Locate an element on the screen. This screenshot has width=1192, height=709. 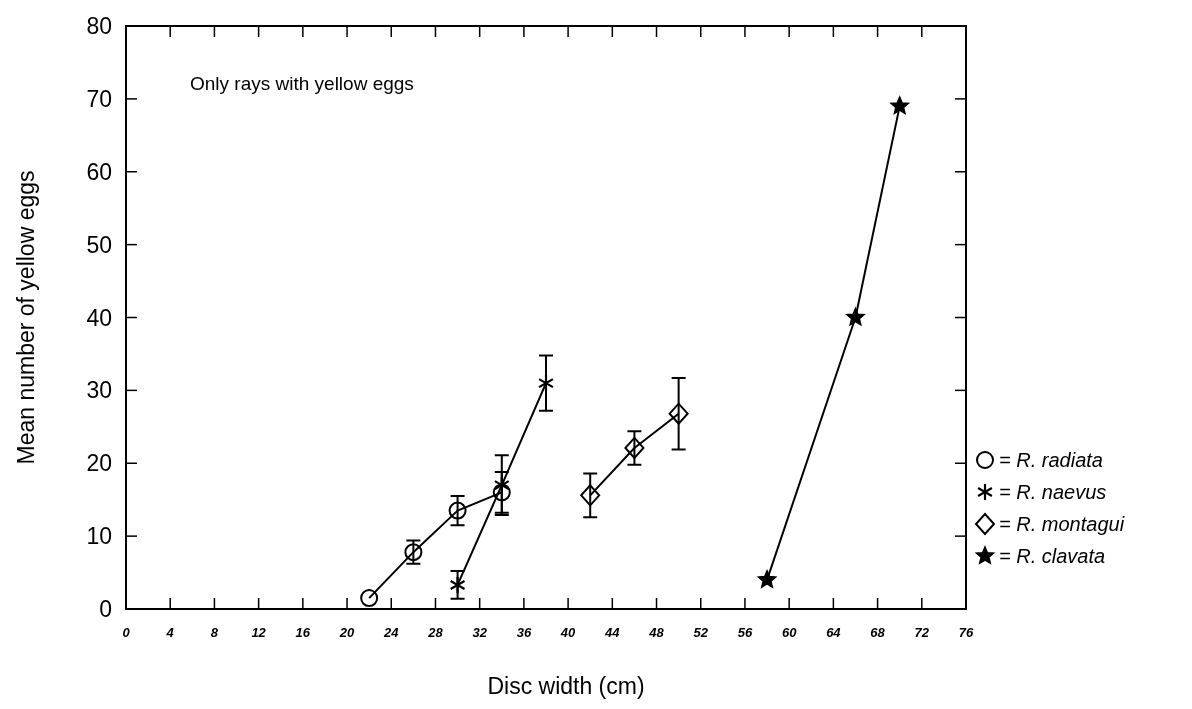
x-tick-label: 8 is located at coordinates (214, 632).